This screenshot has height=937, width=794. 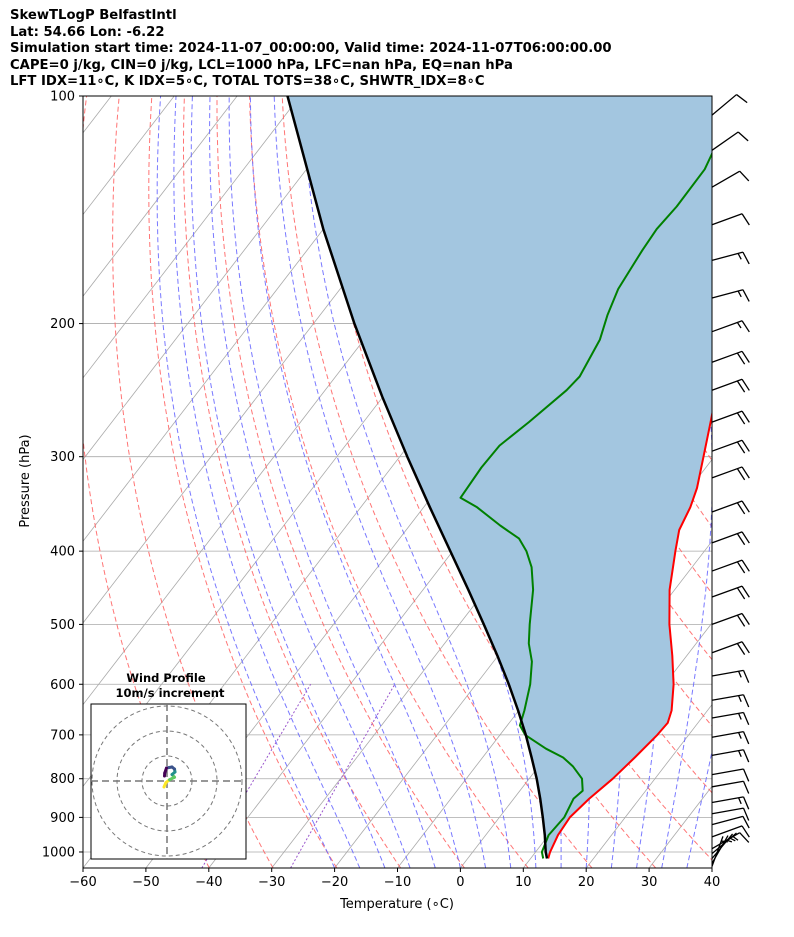 I want to click on y-tick-label: 1000, so click(x=58, y=852).